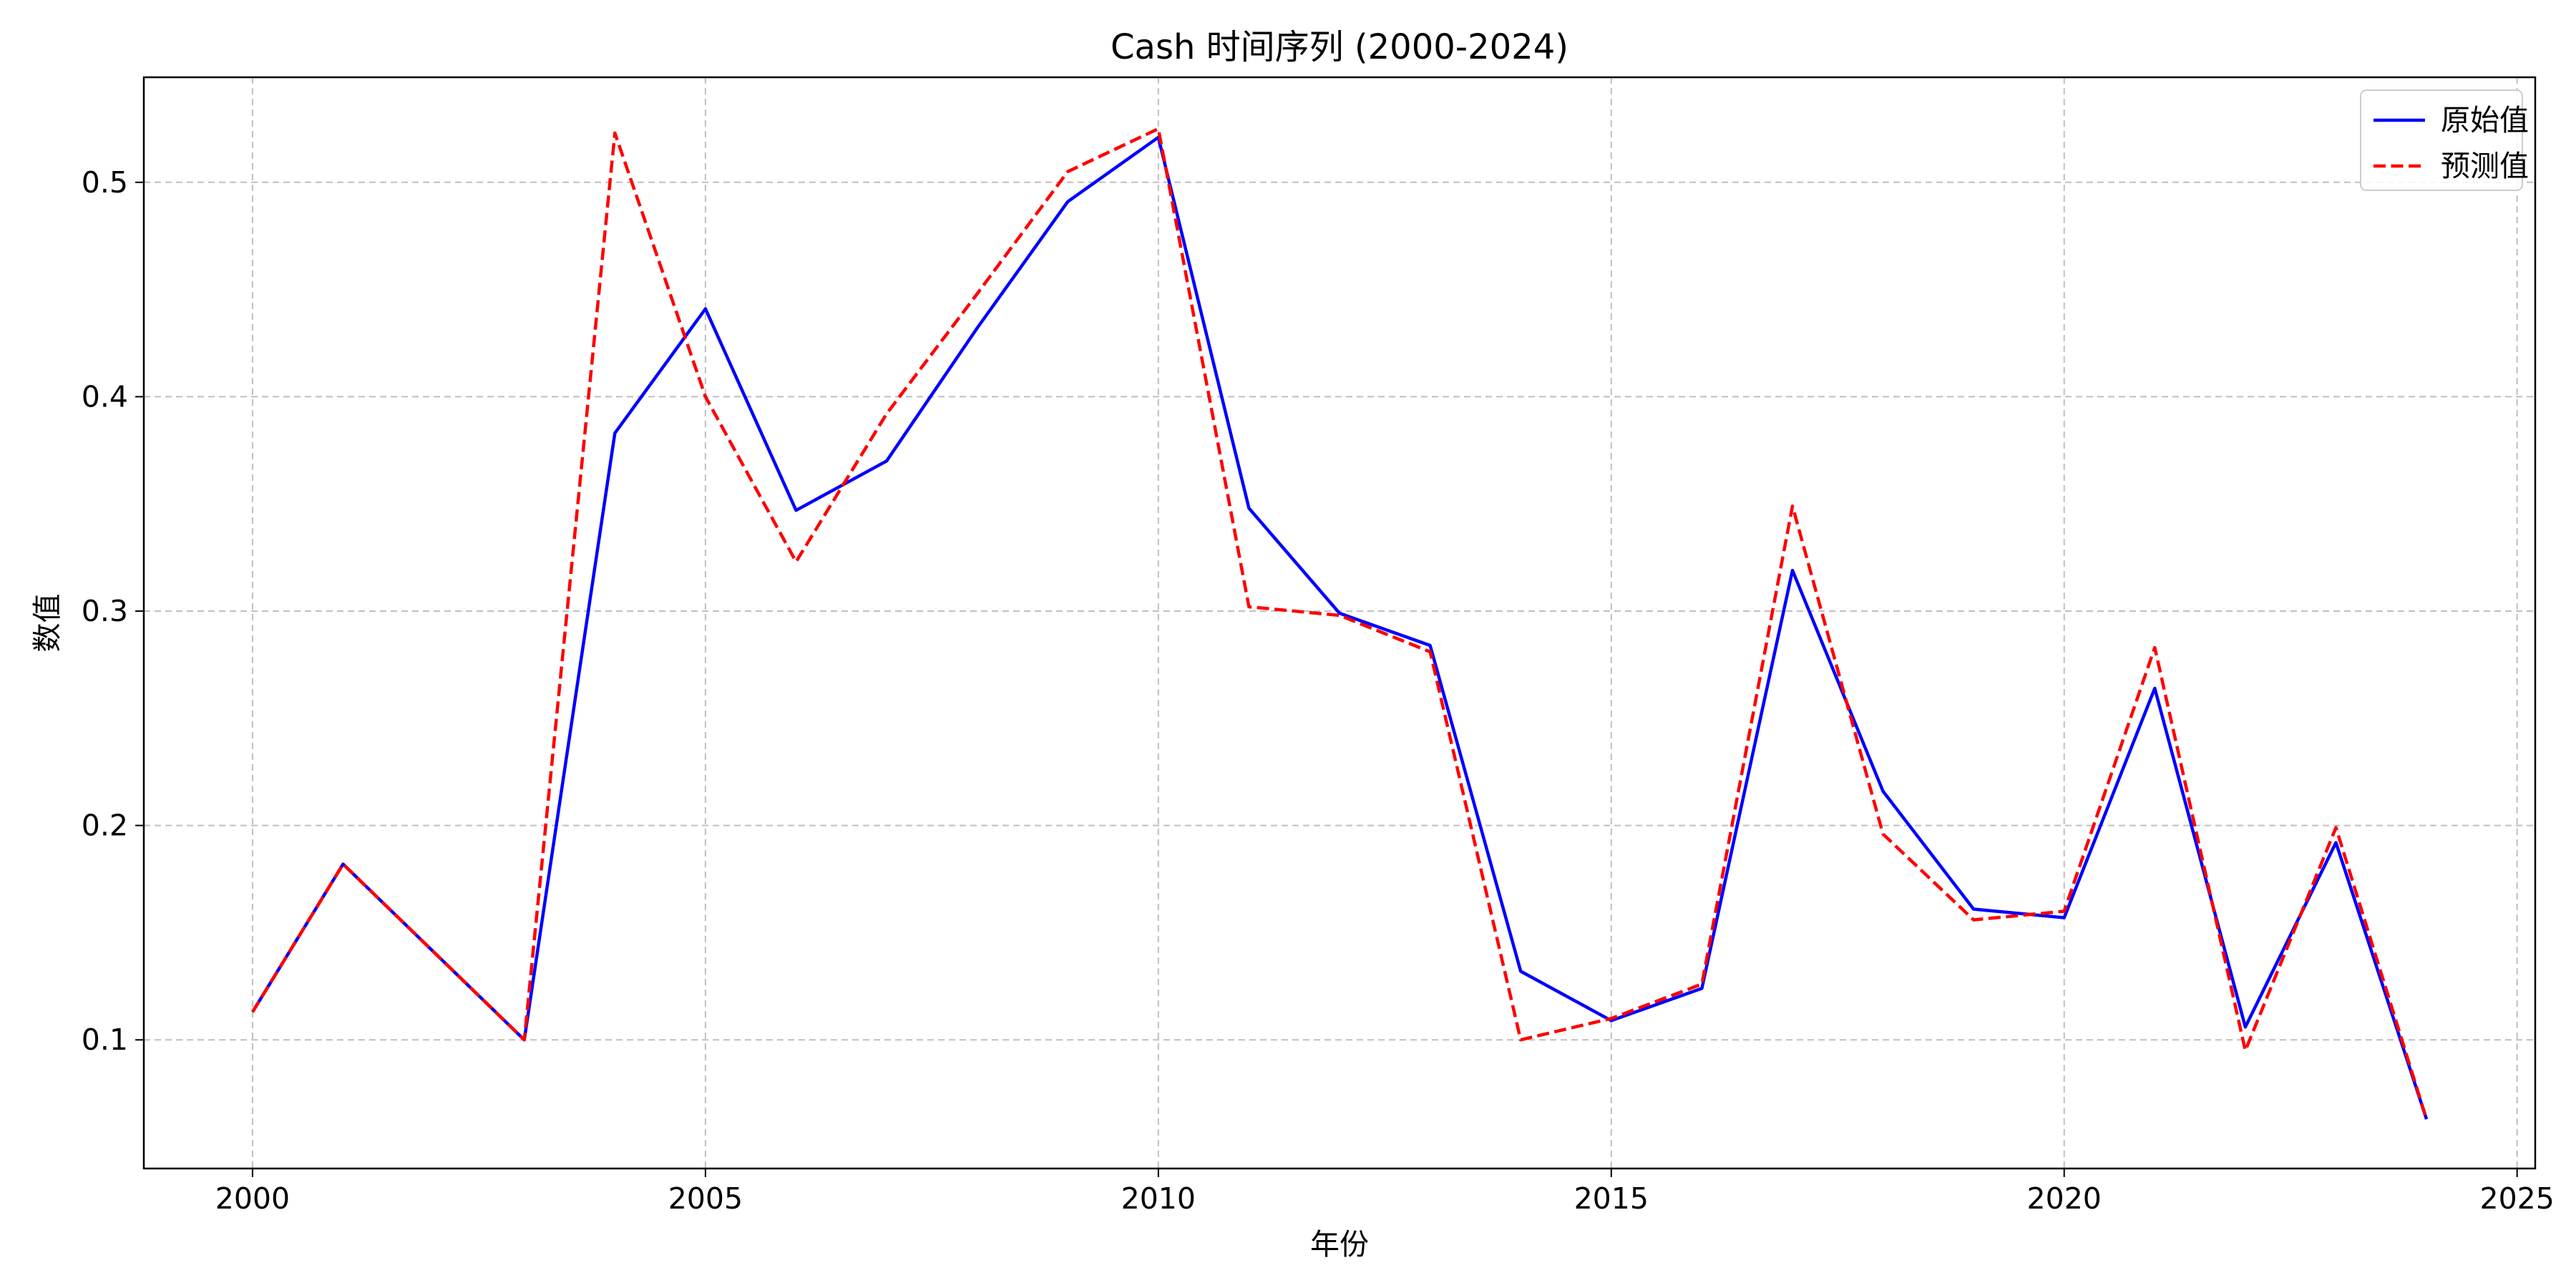 Image resolution: width=2576 pixels, height=1288 pixels. Describe the element at coordinates (47, 623) in the screenshot. I see `y-axis-label: 数值` at that location.